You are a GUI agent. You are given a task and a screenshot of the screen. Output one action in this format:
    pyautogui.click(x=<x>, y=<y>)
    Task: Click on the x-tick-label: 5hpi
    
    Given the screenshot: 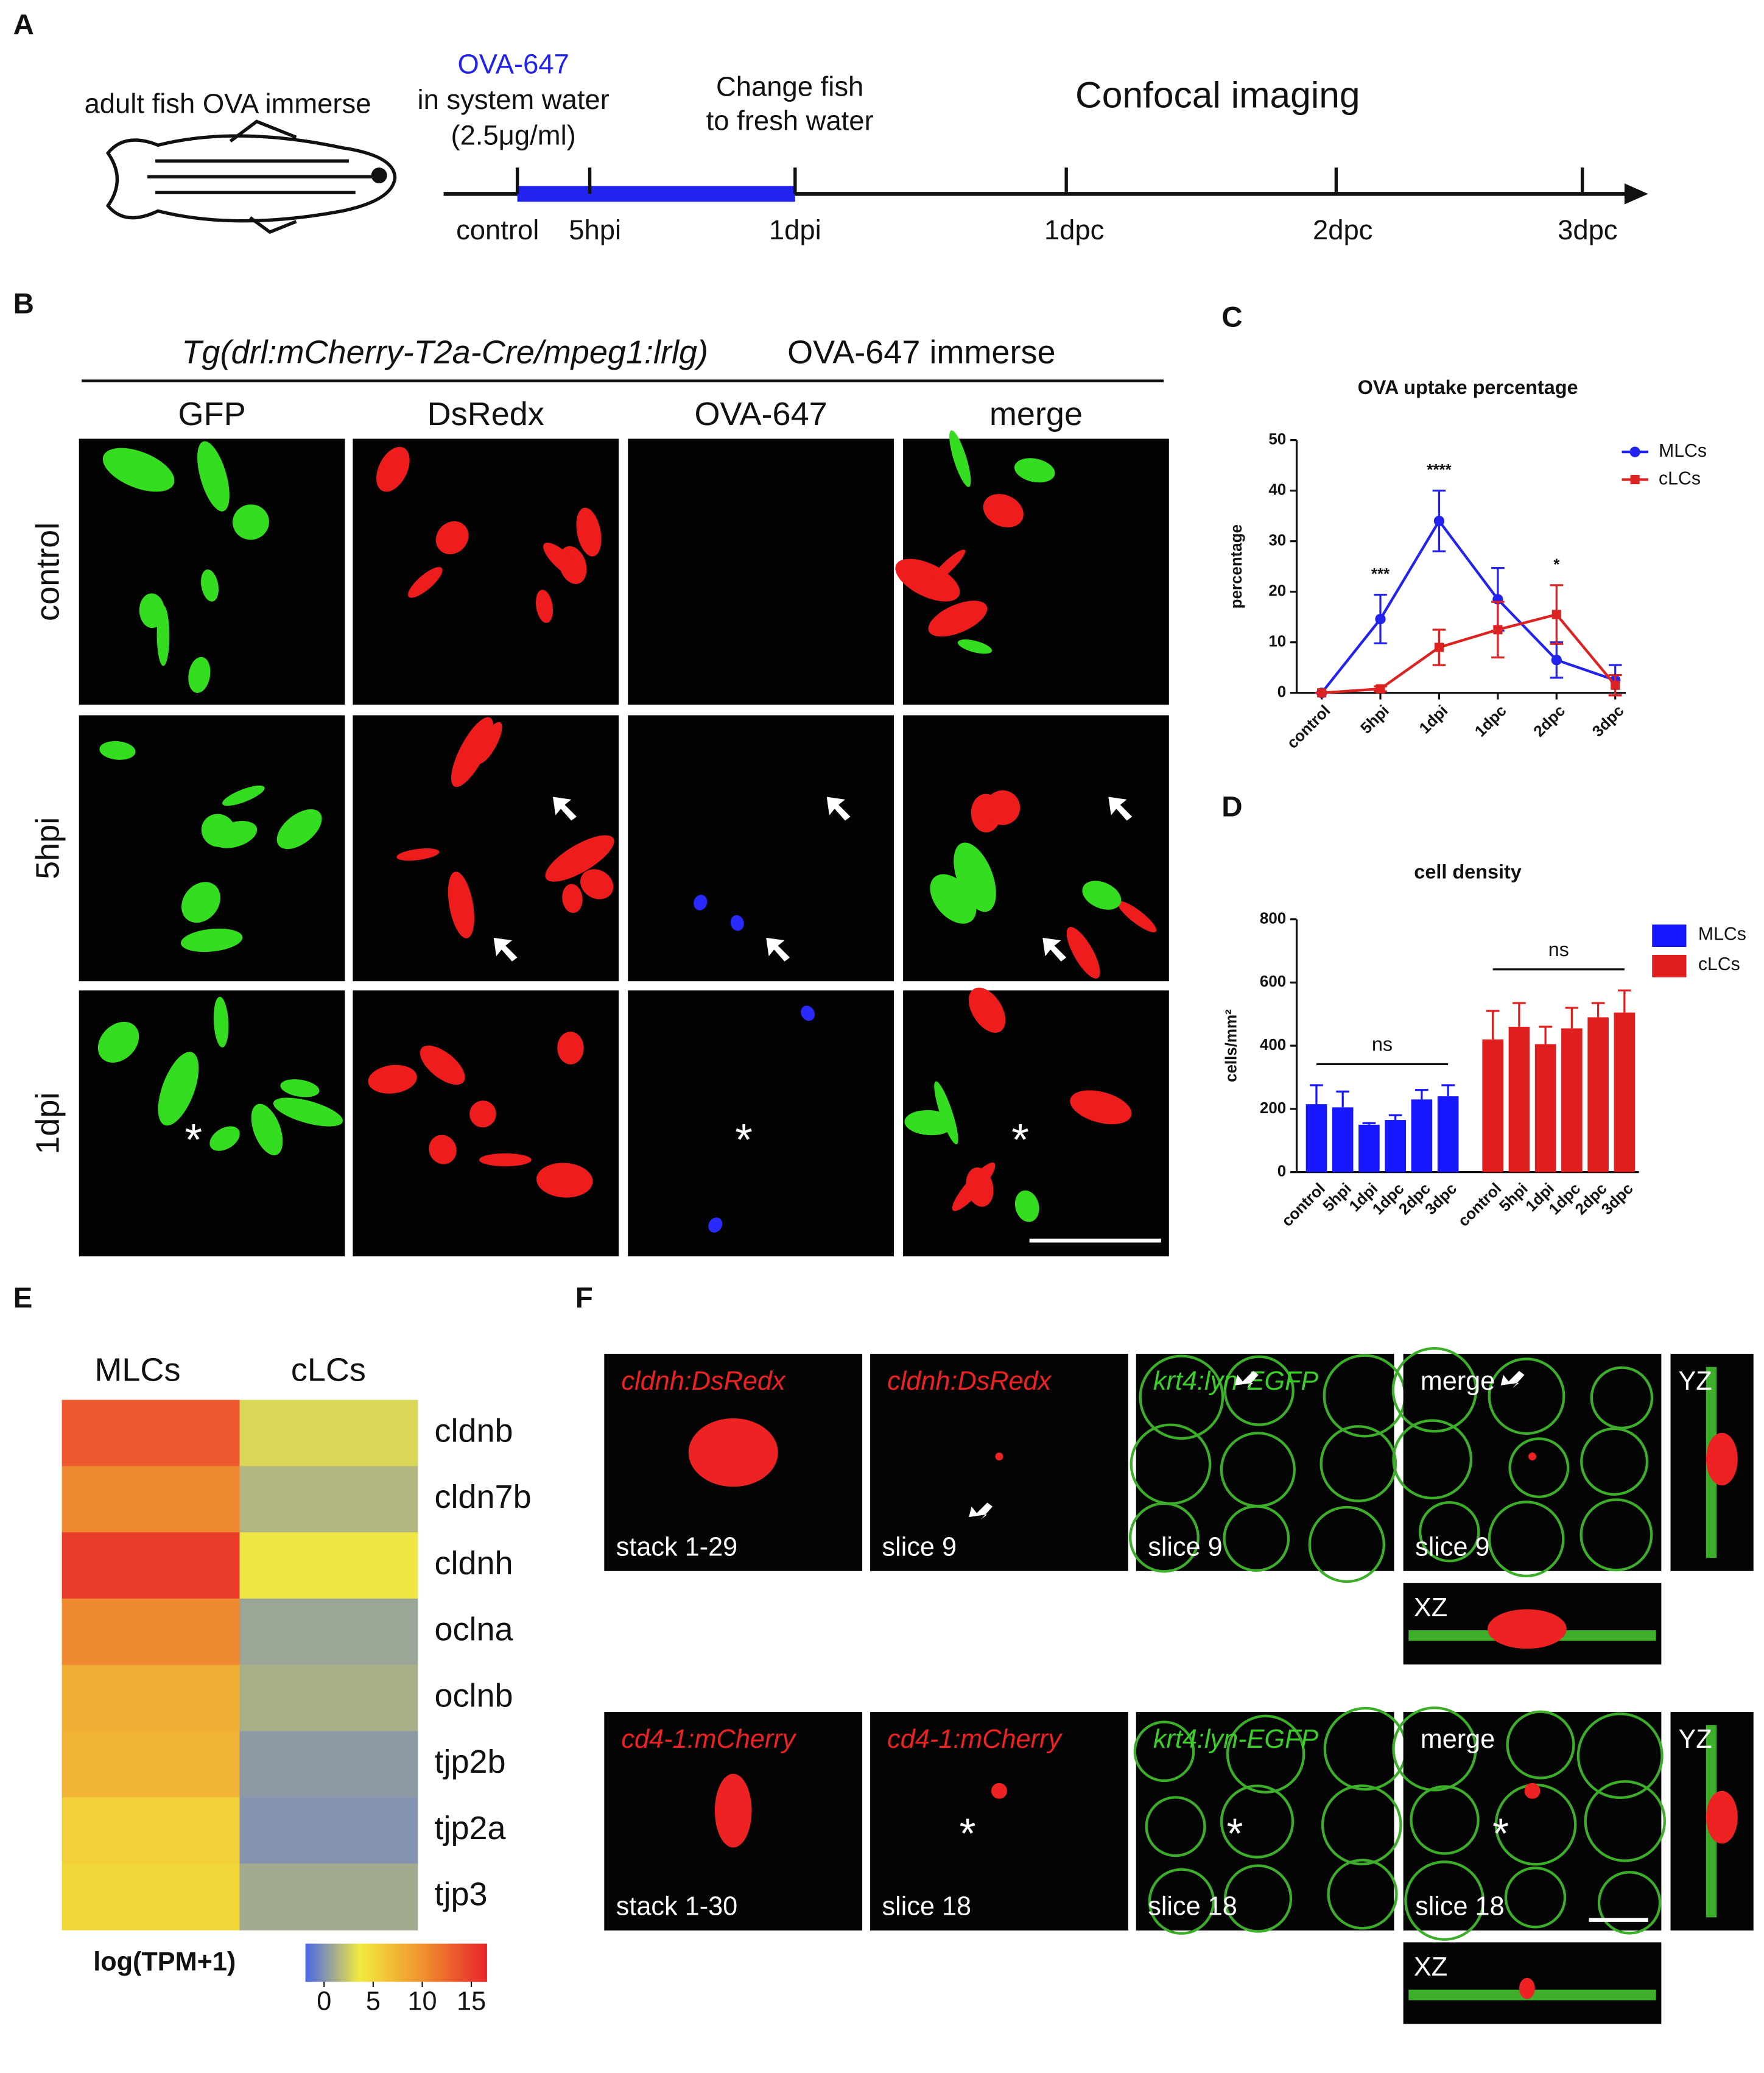 What is the action you would take?
    pyautogui.click(x=1513, y=1198)
    